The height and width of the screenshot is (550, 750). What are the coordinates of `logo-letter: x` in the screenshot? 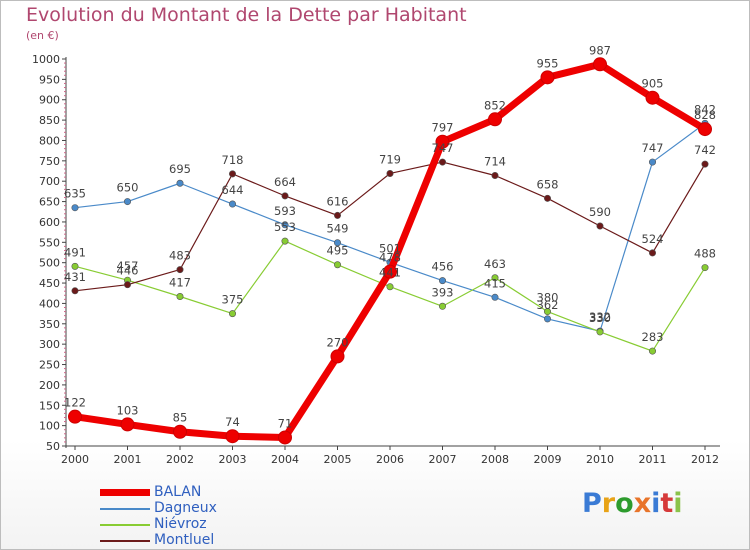 It's located at (642, 503).